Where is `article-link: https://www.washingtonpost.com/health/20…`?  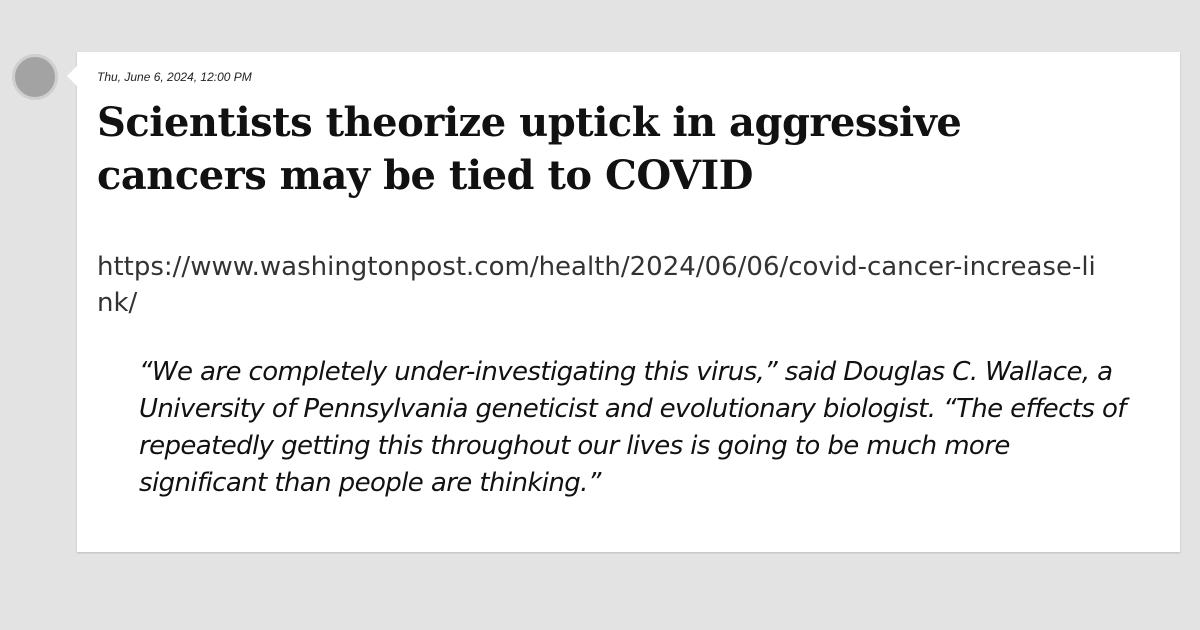 article-link: https://www.washingtonpost.com/health/20… is located at coordinates (596, 285).